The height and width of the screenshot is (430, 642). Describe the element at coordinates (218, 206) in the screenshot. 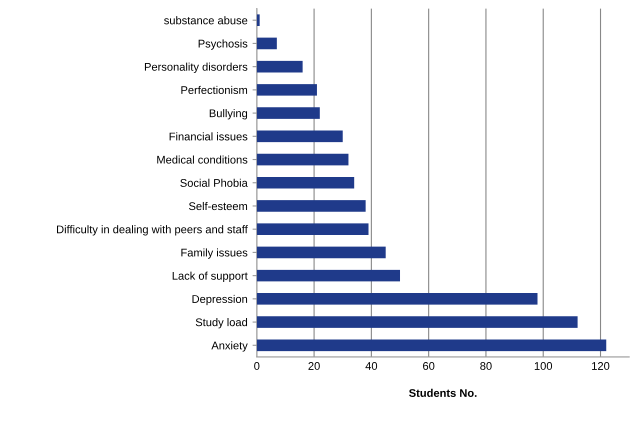

I see `y-tick-label: Self-esteem` at that location.